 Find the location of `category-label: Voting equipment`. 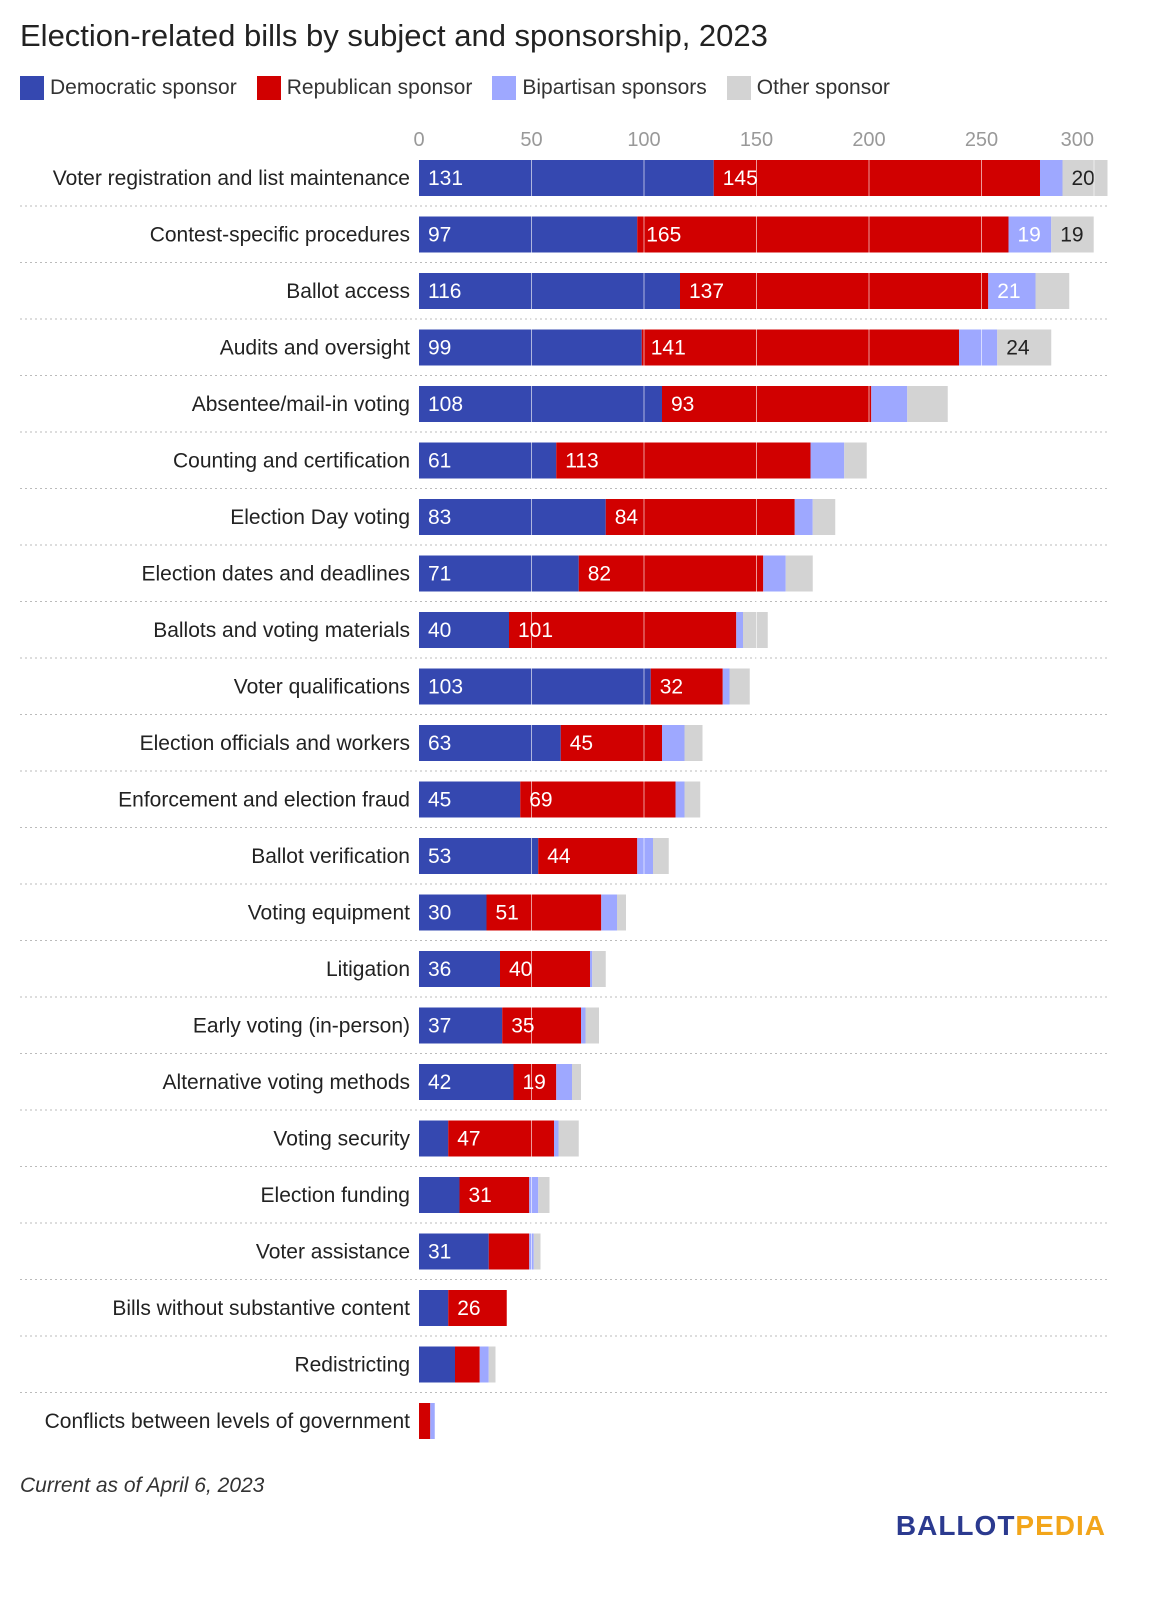

category-label: Voting equipment is located at coordinates (329, 913).